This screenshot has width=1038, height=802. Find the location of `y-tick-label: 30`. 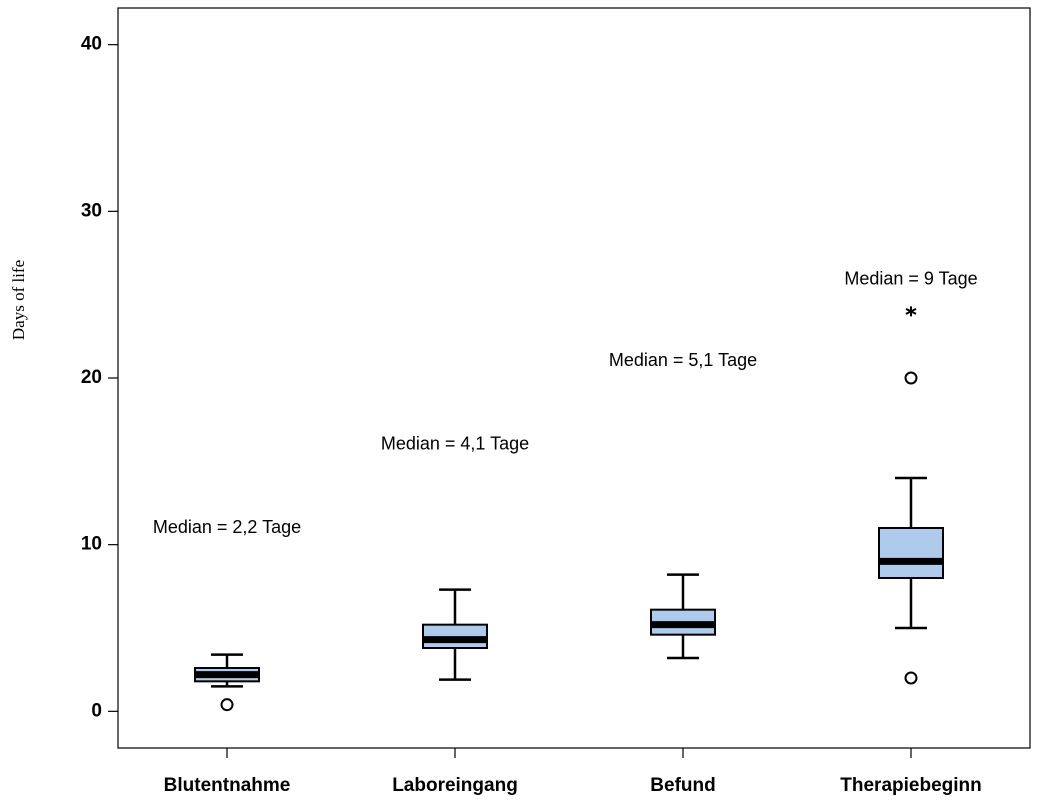

y-tick-label: 30 is located at coordinates (91, 210).